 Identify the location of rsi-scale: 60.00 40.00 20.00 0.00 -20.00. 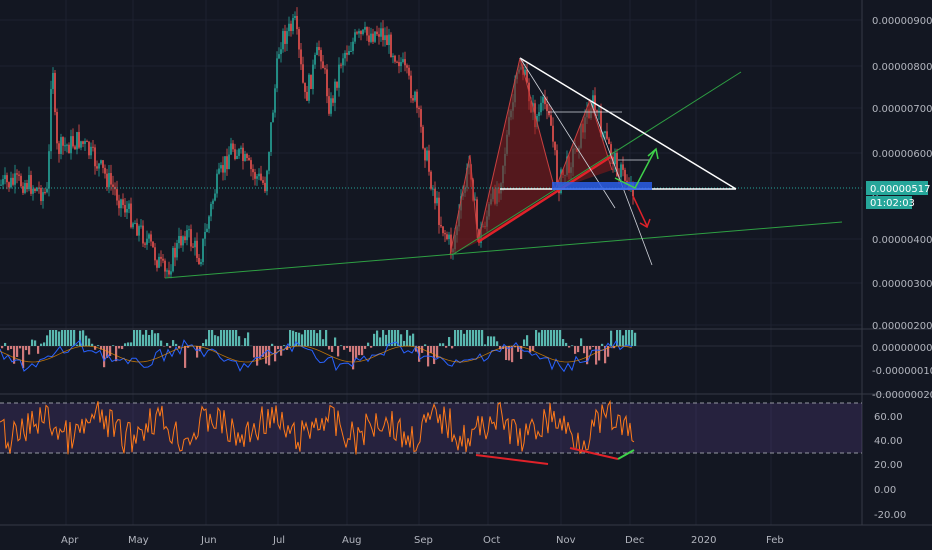
(890, 466).